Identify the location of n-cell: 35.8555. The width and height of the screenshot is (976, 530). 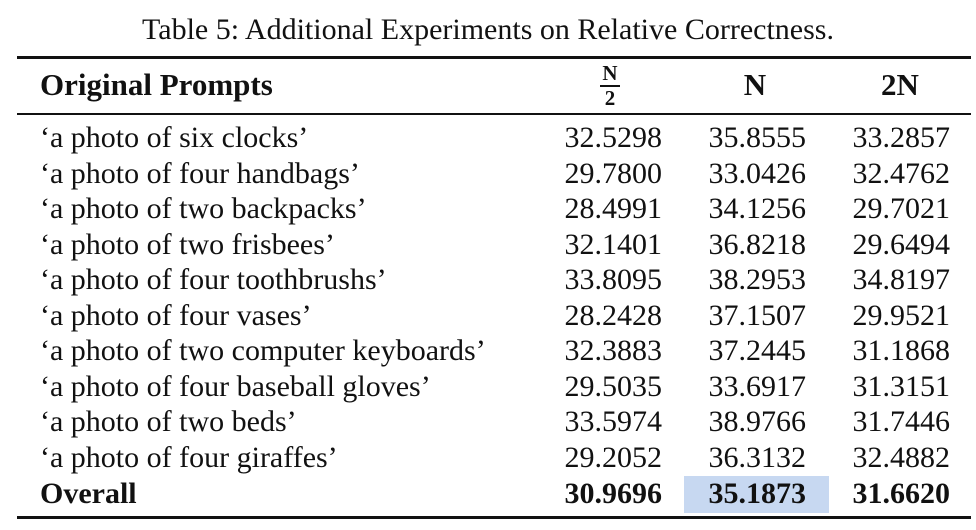
(757, 137).